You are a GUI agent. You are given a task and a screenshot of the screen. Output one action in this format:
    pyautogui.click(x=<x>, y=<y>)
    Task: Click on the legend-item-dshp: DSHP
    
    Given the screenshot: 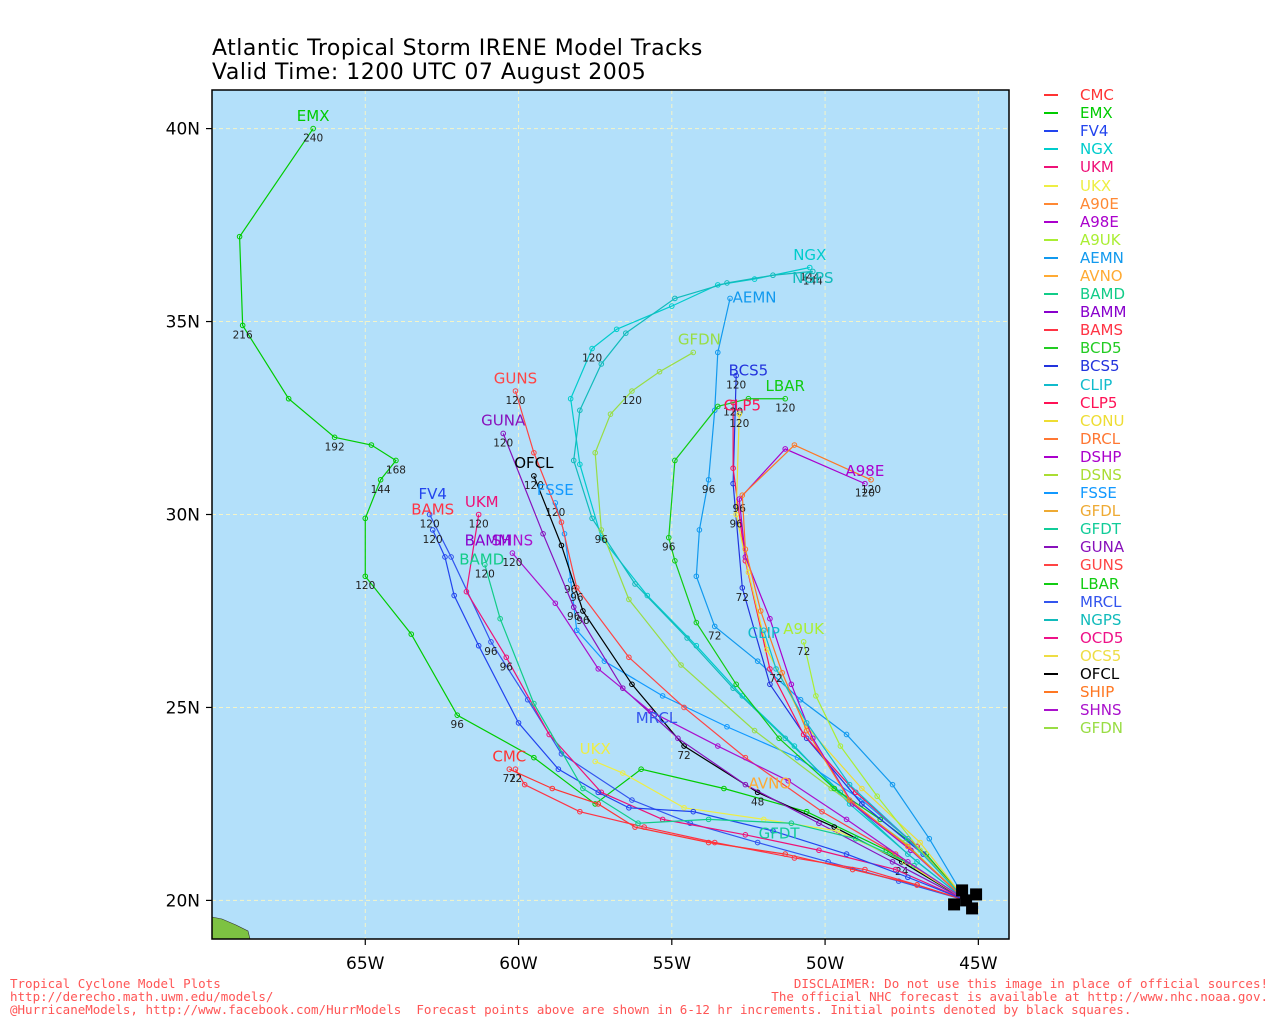 What is the action you would take?
    pyautogui.click(x=1085, y=457)
    